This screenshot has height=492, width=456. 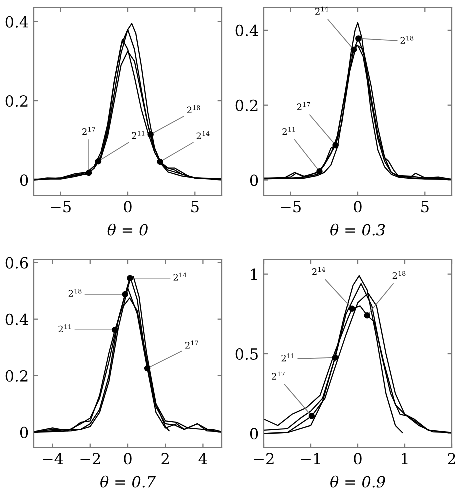 I want to click on x-tick-label: 4, so click(x=203, y=458).